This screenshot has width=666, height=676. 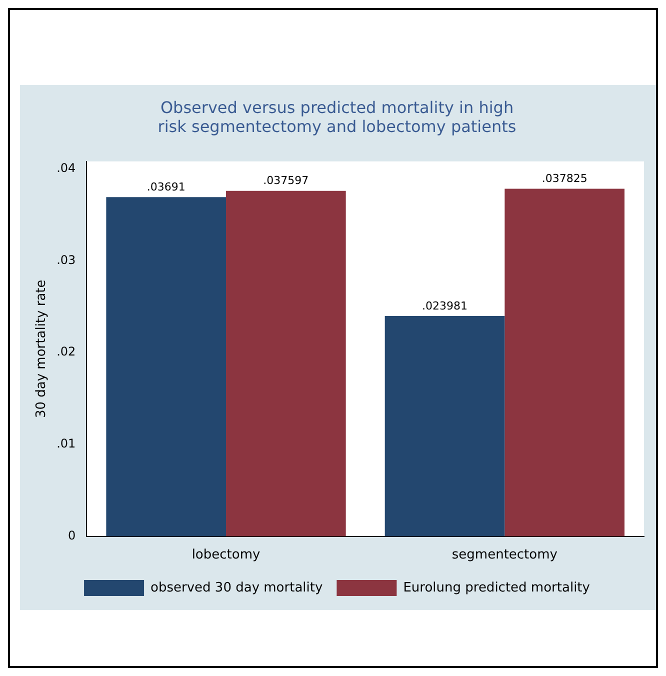 What do you see at coordinates (565, 179) in the screenshot?
I see `text: .037825` at bounding box center [565, 179].